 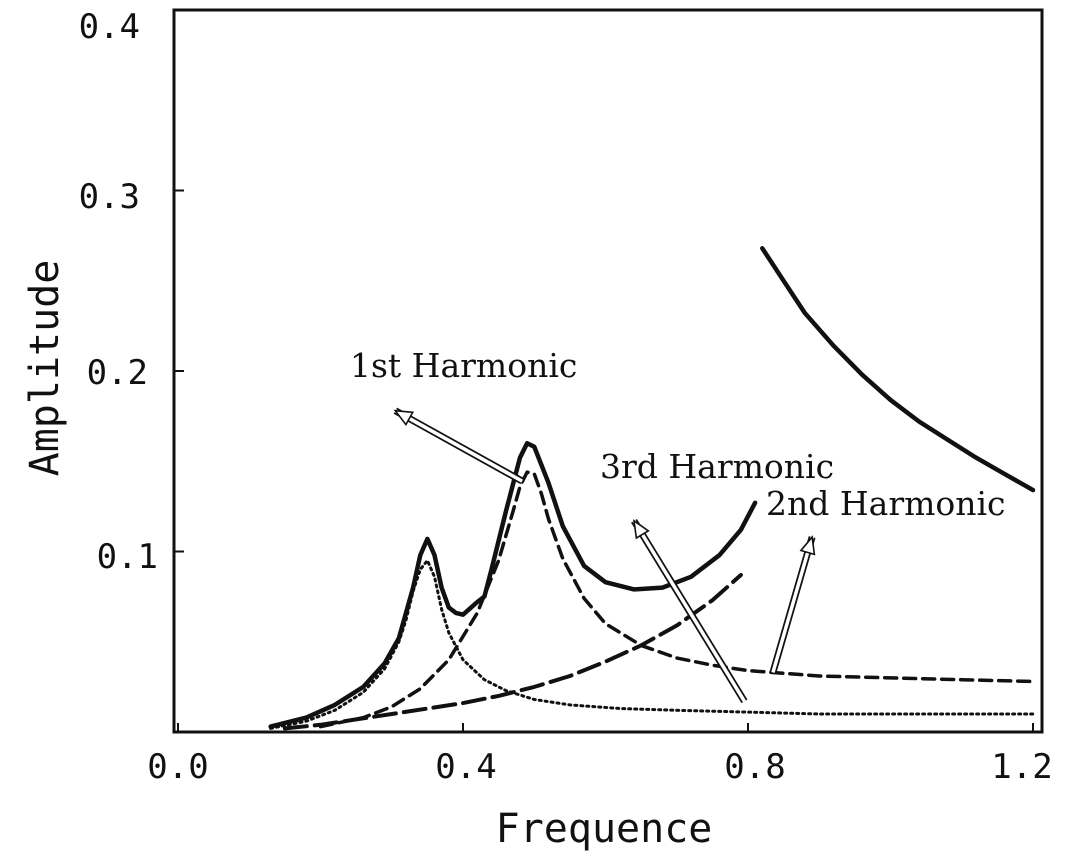 I want to click on arrow-3rd-harmonic-fill, so click(x=689, y=611).